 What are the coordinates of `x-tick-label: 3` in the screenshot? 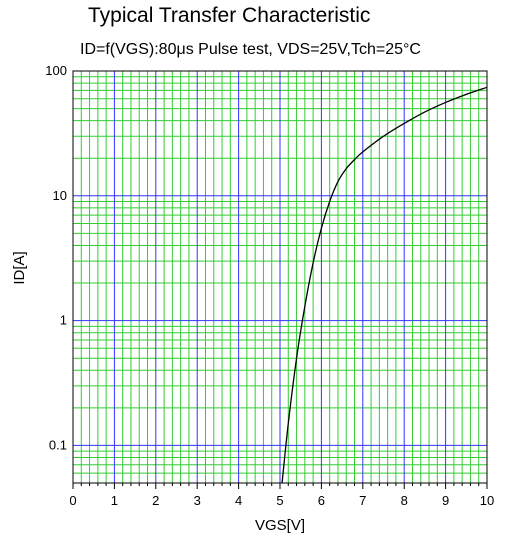 It's located at (197, 500).